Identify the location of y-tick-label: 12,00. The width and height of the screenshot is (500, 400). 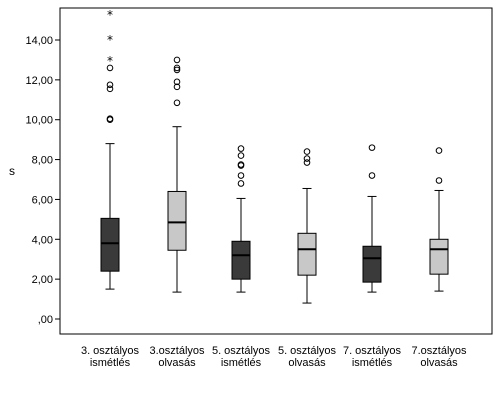
(39, 81).